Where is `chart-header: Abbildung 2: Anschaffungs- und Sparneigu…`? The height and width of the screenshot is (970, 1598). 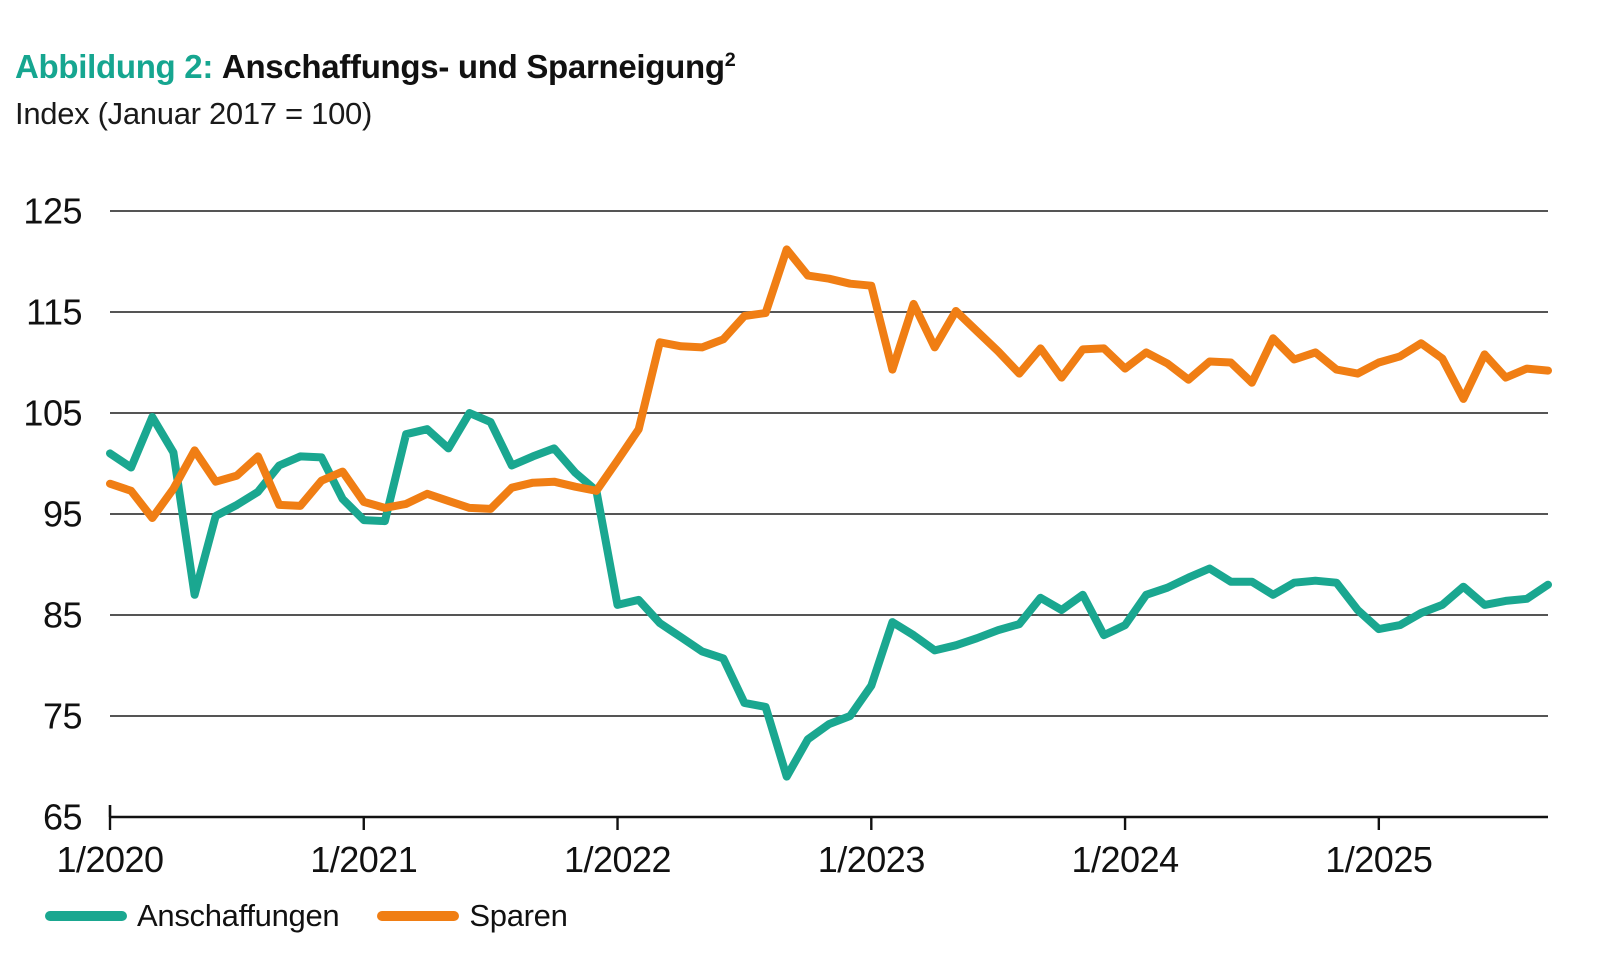 chart-header: Abbildung 2: Anschaffungs- und Sparneigu… is located at coordinates (375, 90).